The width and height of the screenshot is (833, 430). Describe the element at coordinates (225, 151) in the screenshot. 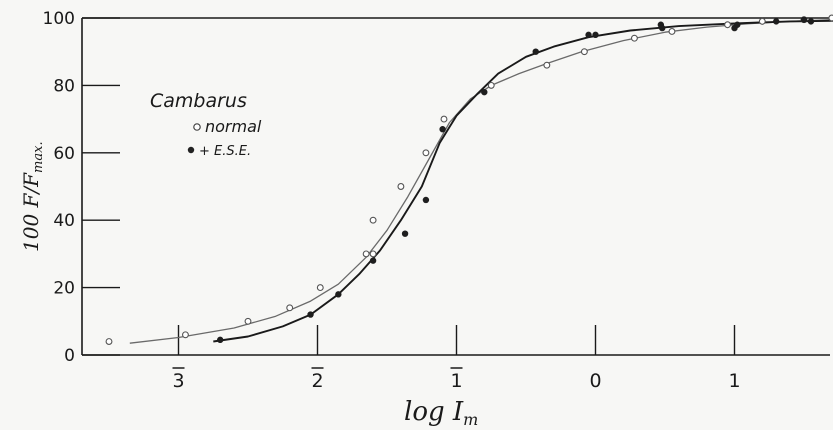

I see `legend-label-ese: + E.S.E.` at that location.